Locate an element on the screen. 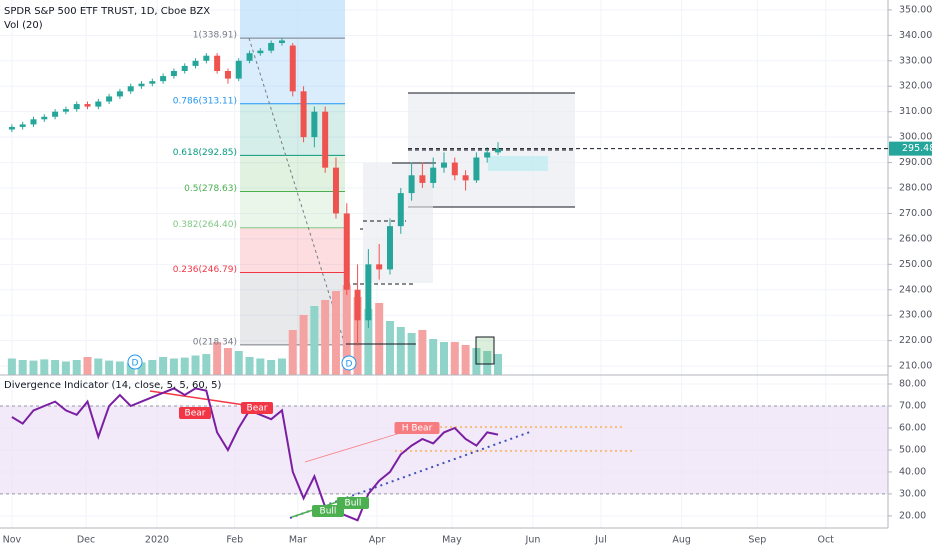  y-tick-label: 350.00 is located at coordinates (915, 9).